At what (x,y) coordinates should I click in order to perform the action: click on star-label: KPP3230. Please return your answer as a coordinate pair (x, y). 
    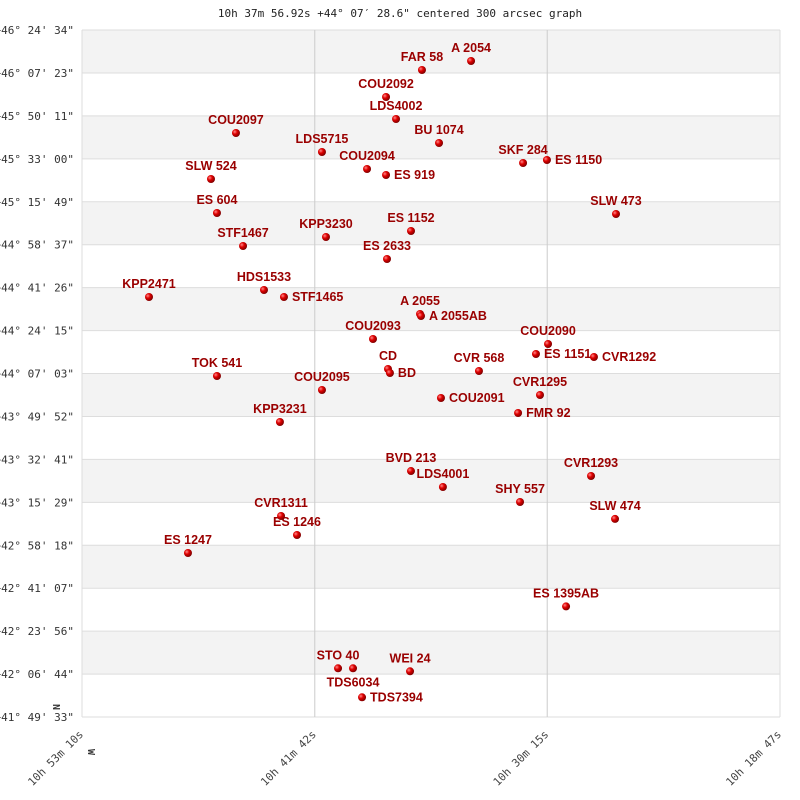
    Looking at the image, I should click on (326, 224).